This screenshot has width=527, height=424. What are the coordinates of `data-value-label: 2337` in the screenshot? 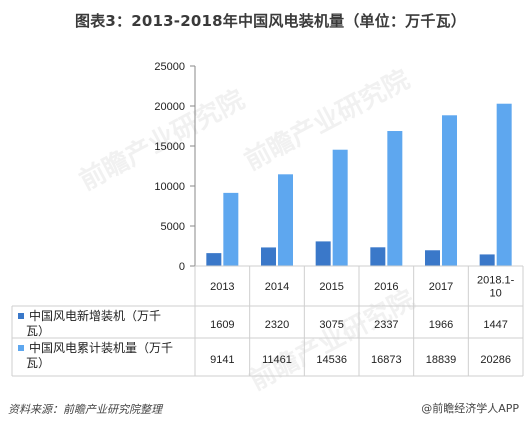 It's located at (386, 325).